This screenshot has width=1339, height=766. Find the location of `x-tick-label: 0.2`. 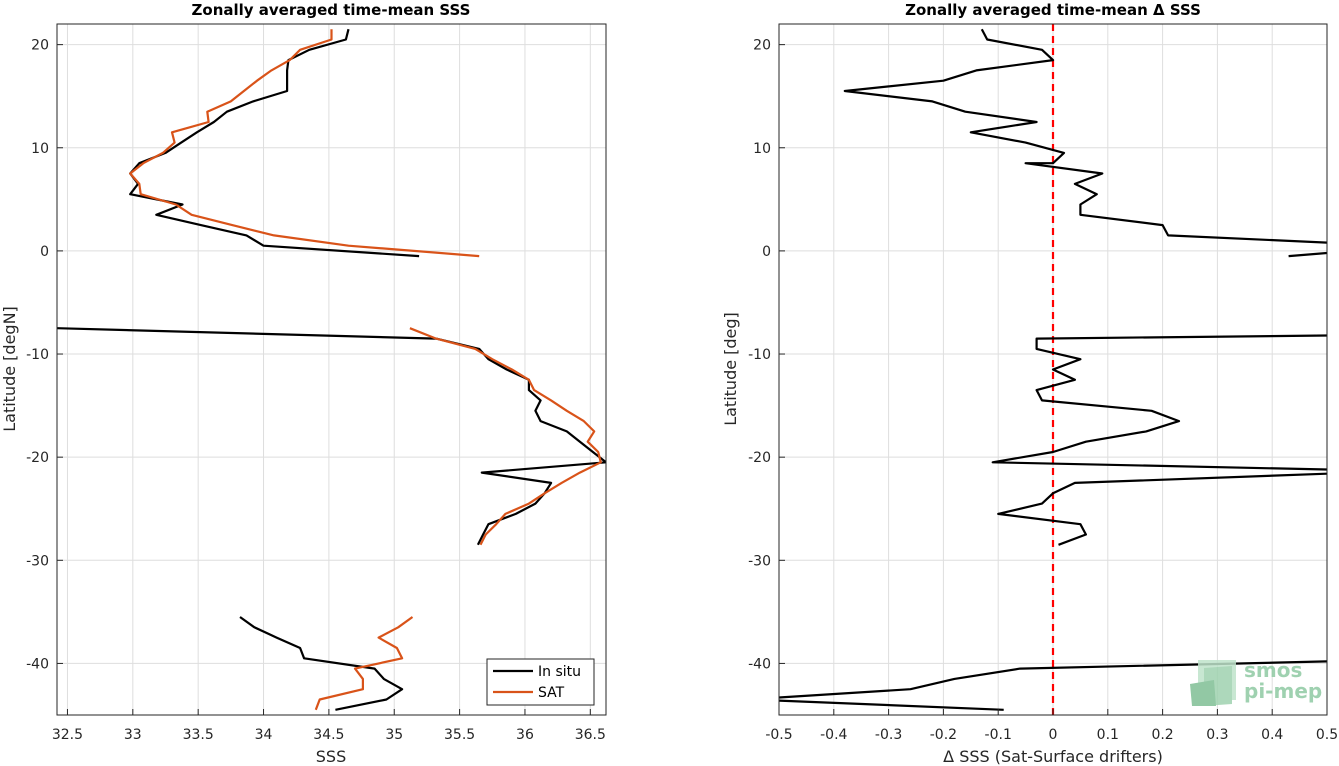

x-tick-label: 0.2 is located at coordinates (1162, 735).